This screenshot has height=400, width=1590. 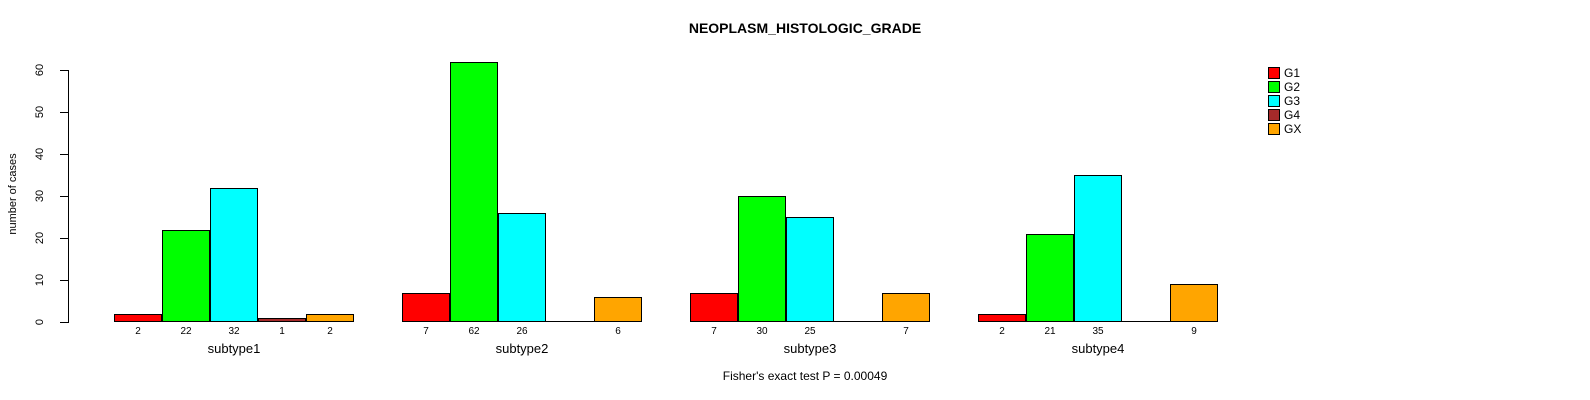 What do you see at coordinates (1050, 331) in the screenshot?
I see `bar-value-label: 21` at bounding box center [1050, 331].